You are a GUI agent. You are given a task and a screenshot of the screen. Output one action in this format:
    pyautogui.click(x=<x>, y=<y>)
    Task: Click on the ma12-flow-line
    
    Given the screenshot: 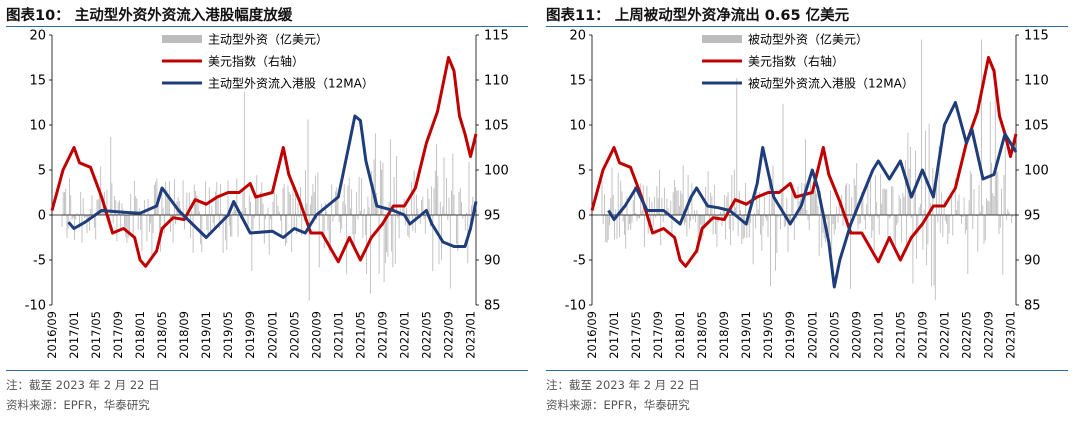 What is the action you would take?
    pyautogui.click(x=272, y=181)
    